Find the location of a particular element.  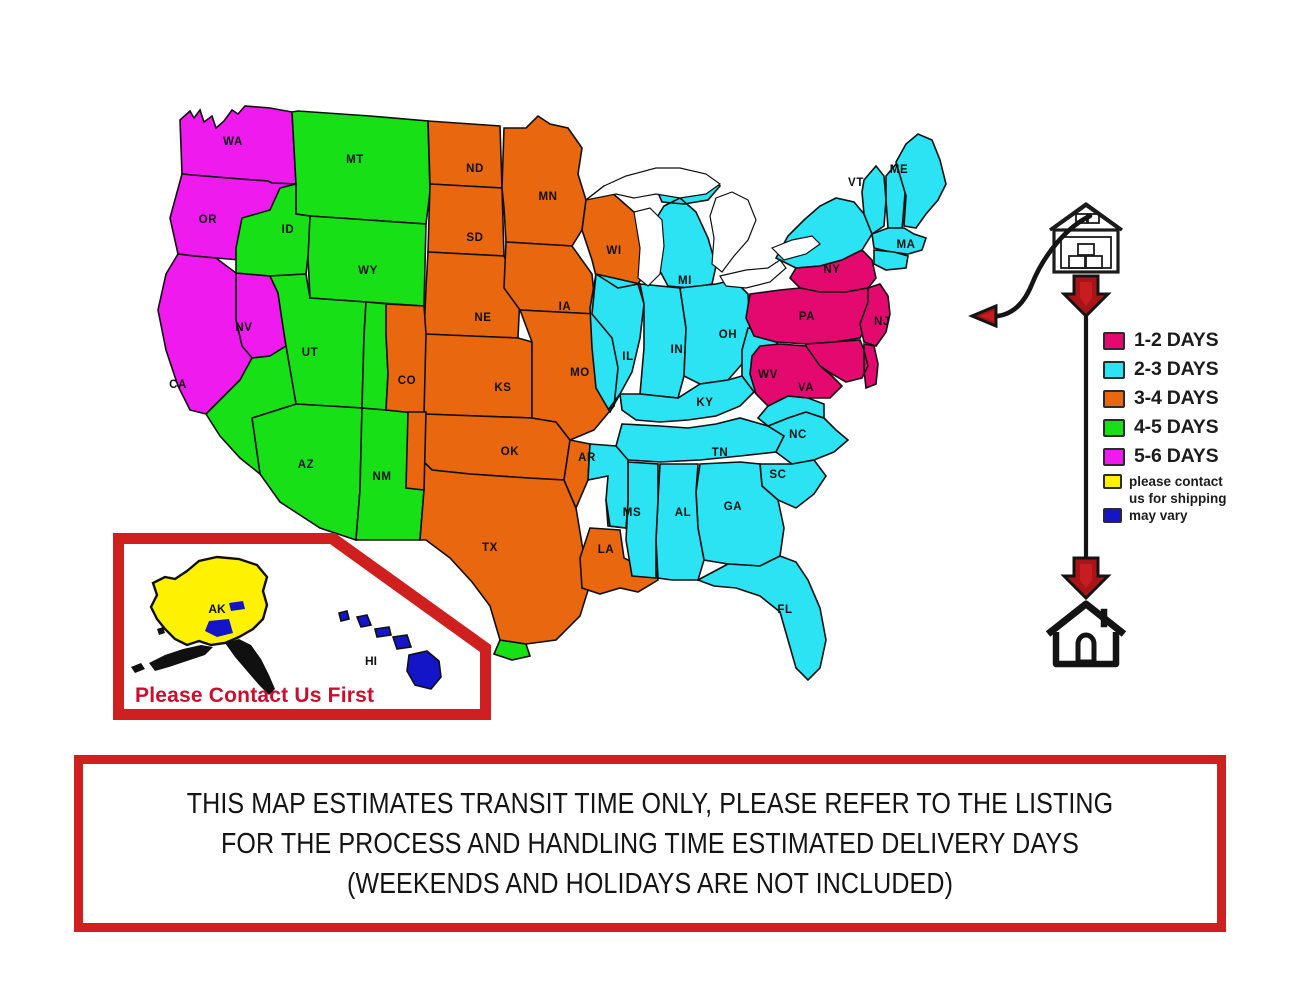

legend-label-1-2-days: 1-2 DAYS is located at coordinates (1176, 339).